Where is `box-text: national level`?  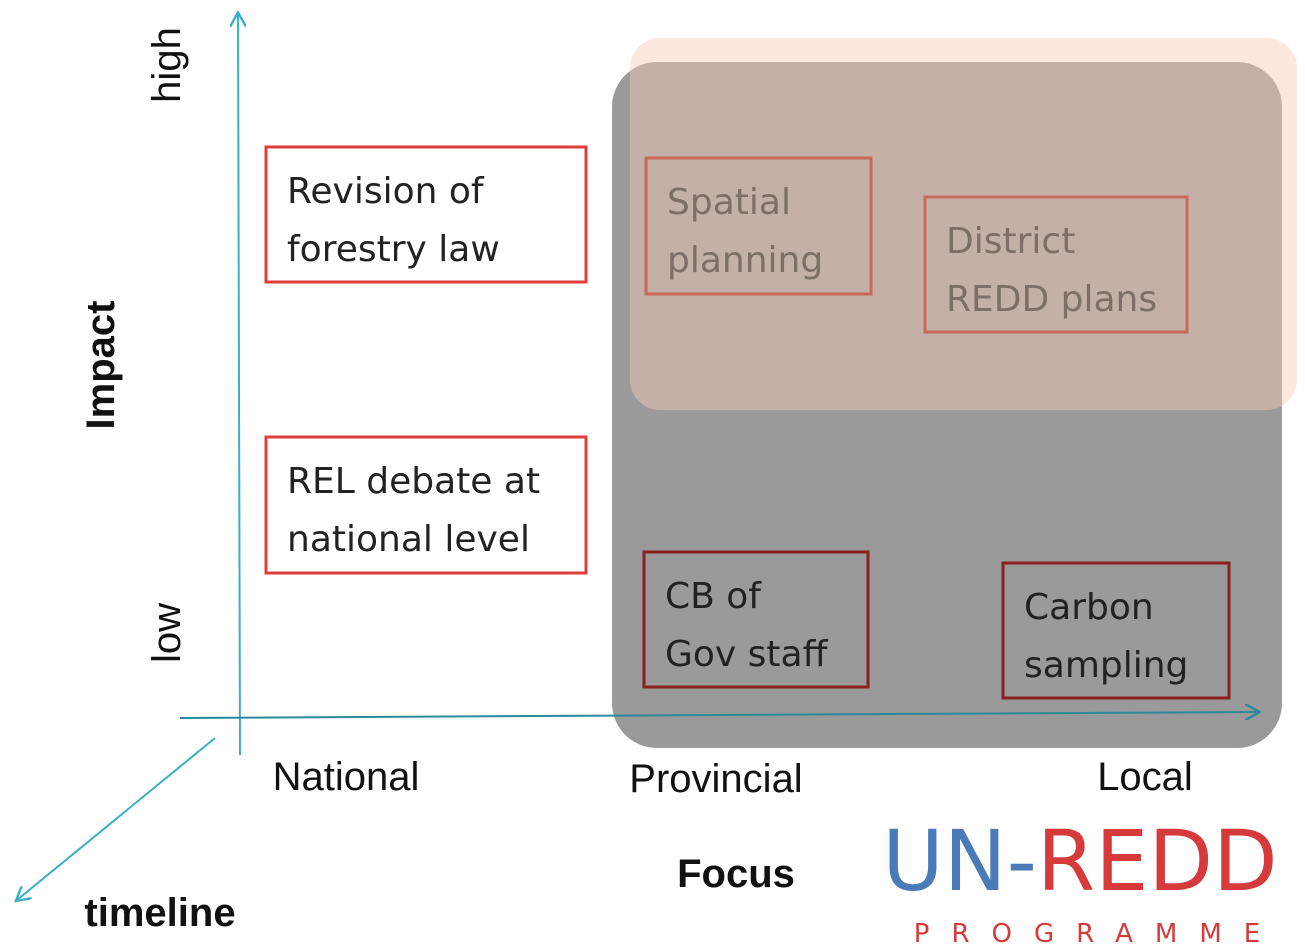
box-text: national level is located at coordinates (408, 539).